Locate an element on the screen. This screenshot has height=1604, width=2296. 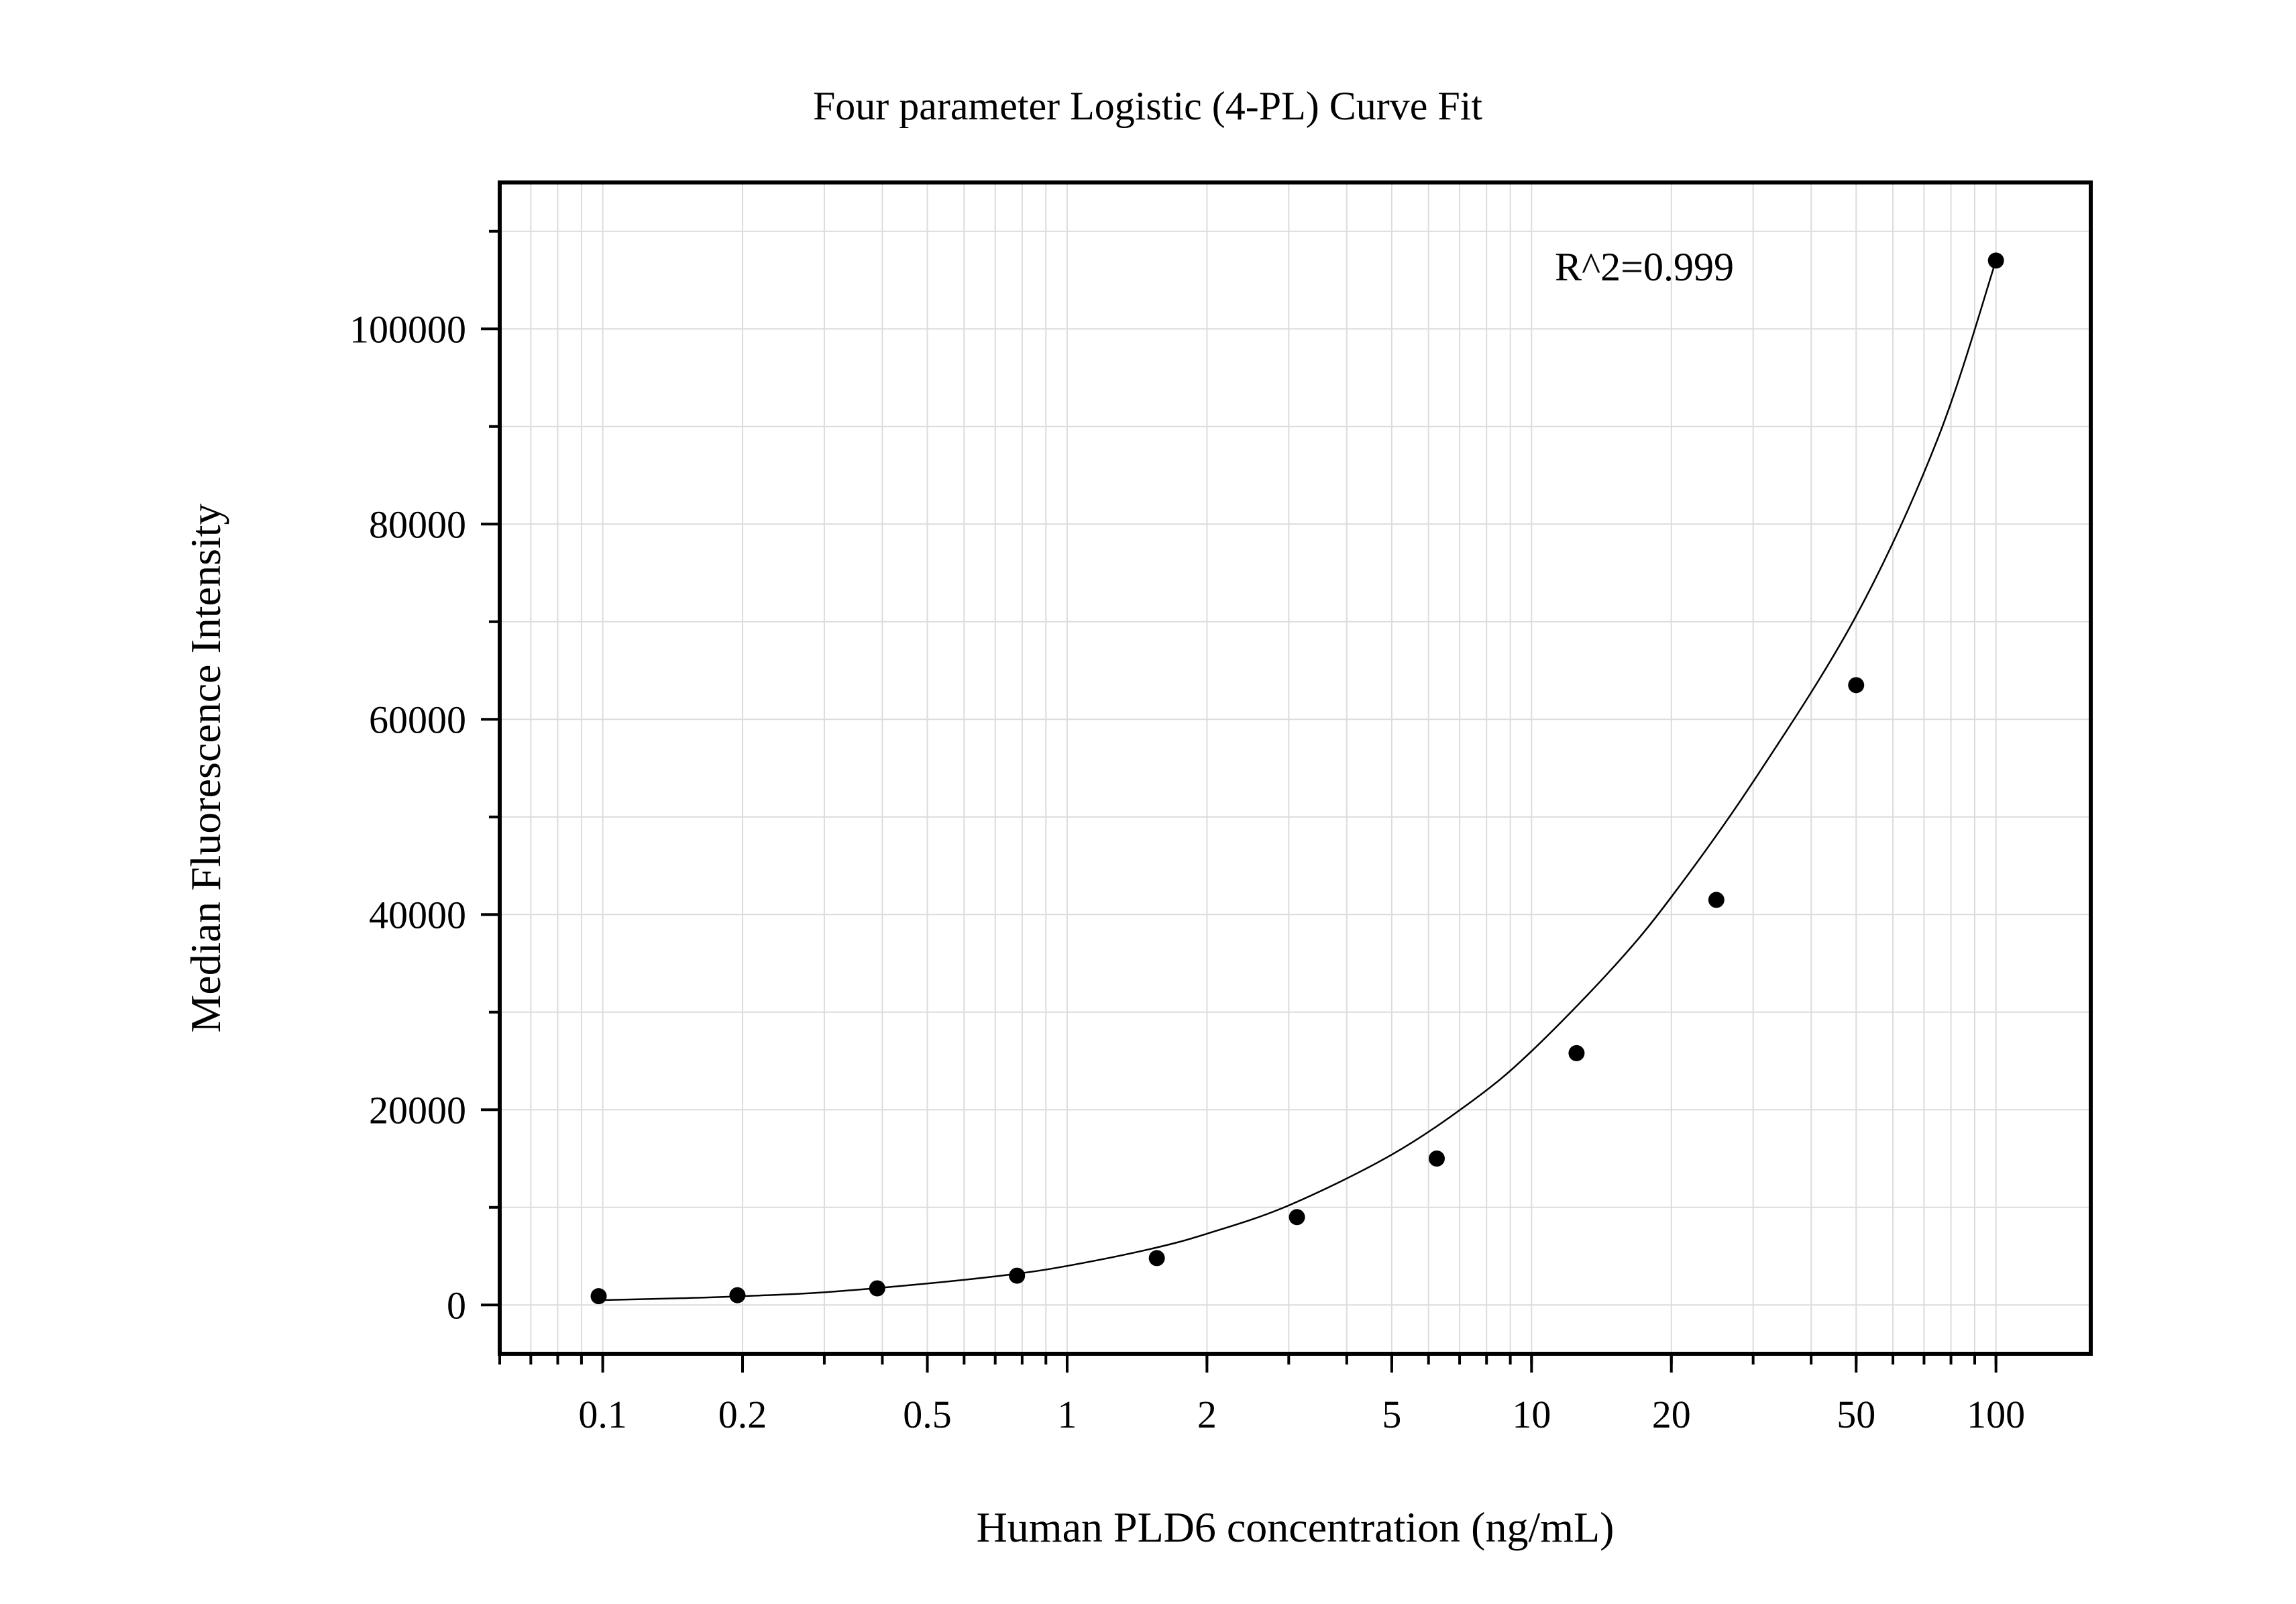
x-tick-label: 100 is located at coordinates (1996, 1414).